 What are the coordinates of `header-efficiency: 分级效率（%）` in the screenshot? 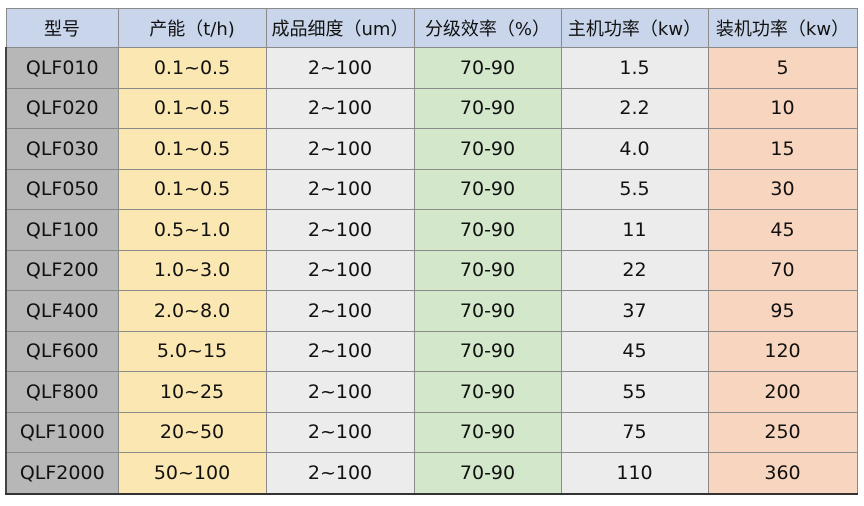 It's located at (487, 28).